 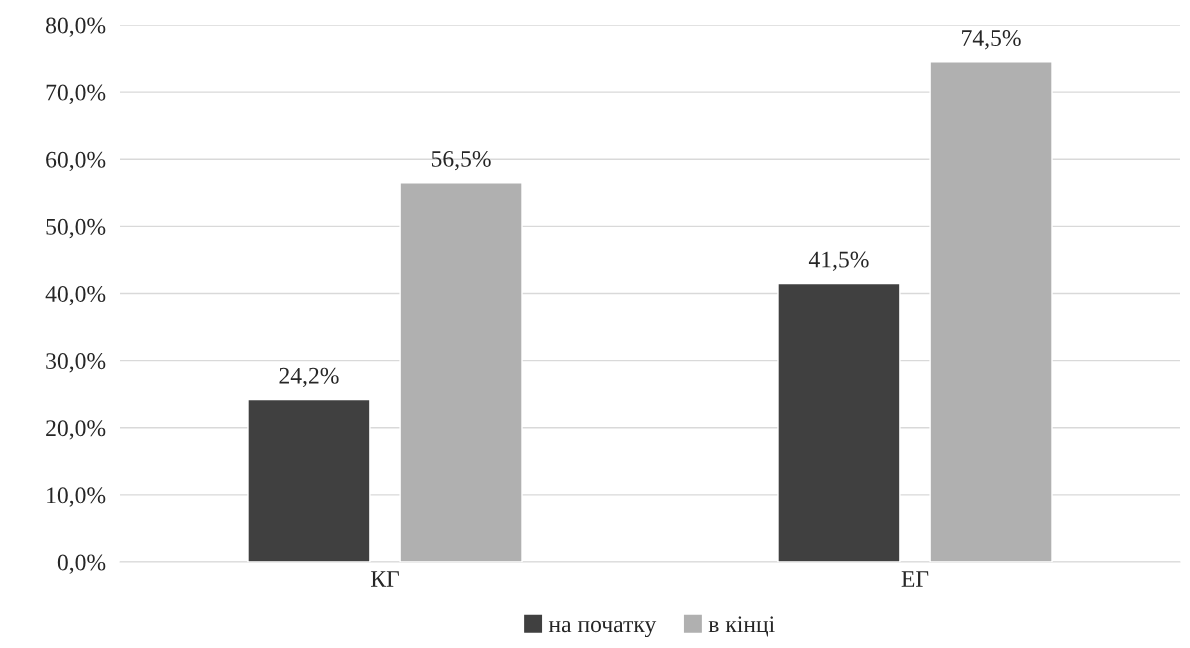 I want to click on y-tick-label: 40,0%, so click(x=75, y=295).